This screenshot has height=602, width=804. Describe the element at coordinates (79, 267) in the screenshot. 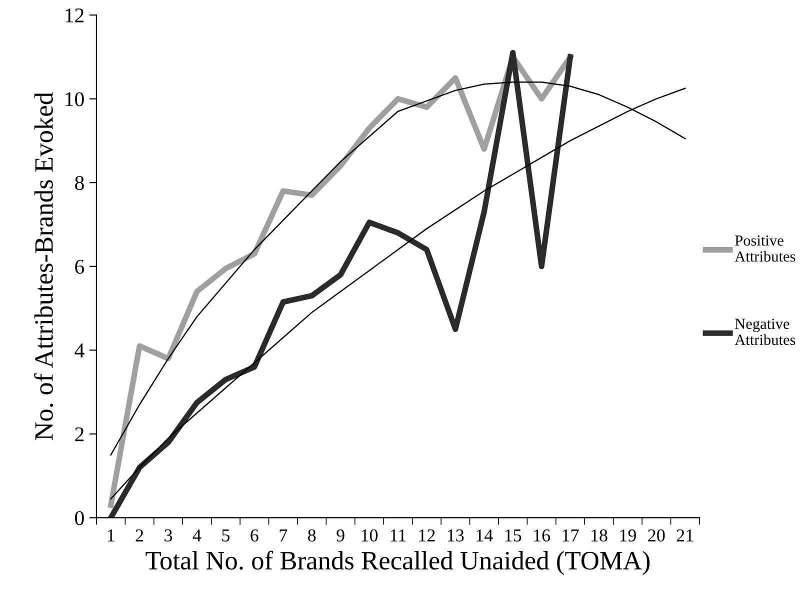

I see `y-tick-label: 6` at that location.